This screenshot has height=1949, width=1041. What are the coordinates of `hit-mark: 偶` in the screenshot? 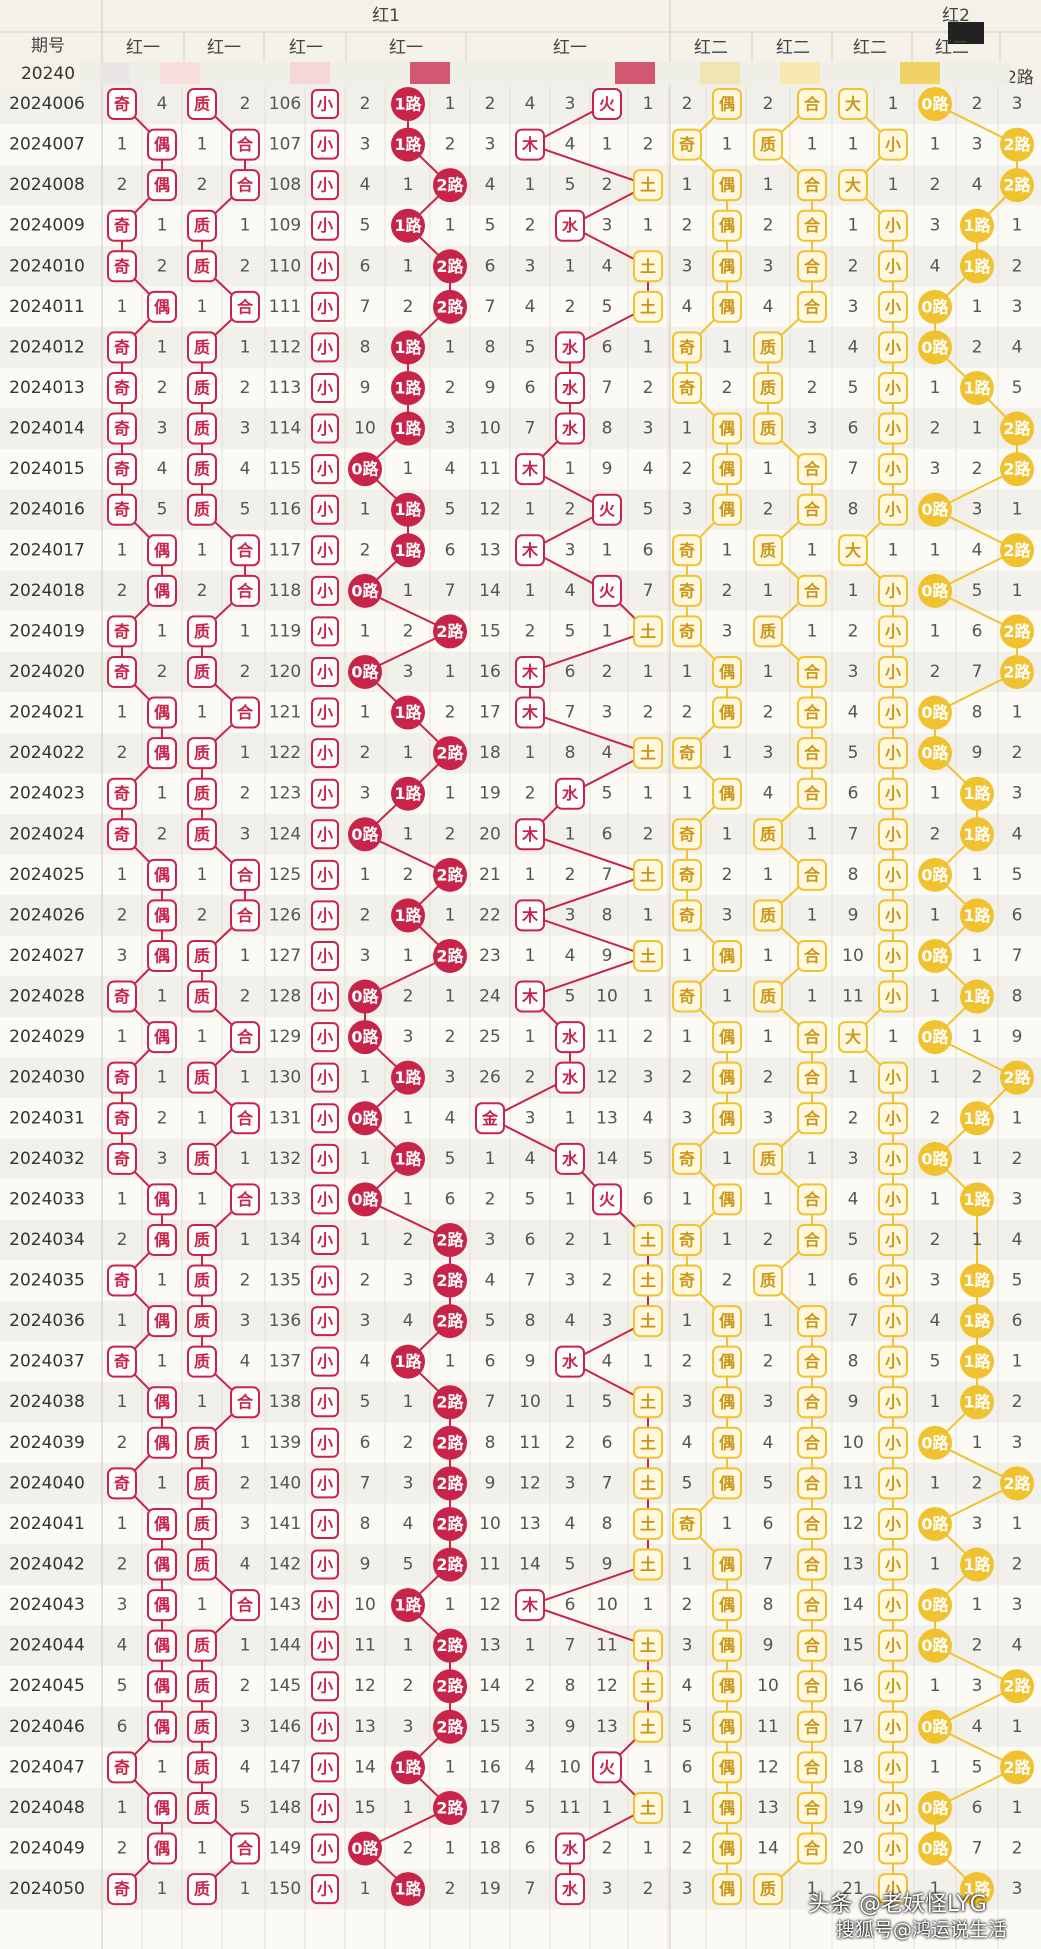 It's located at (727, 955).